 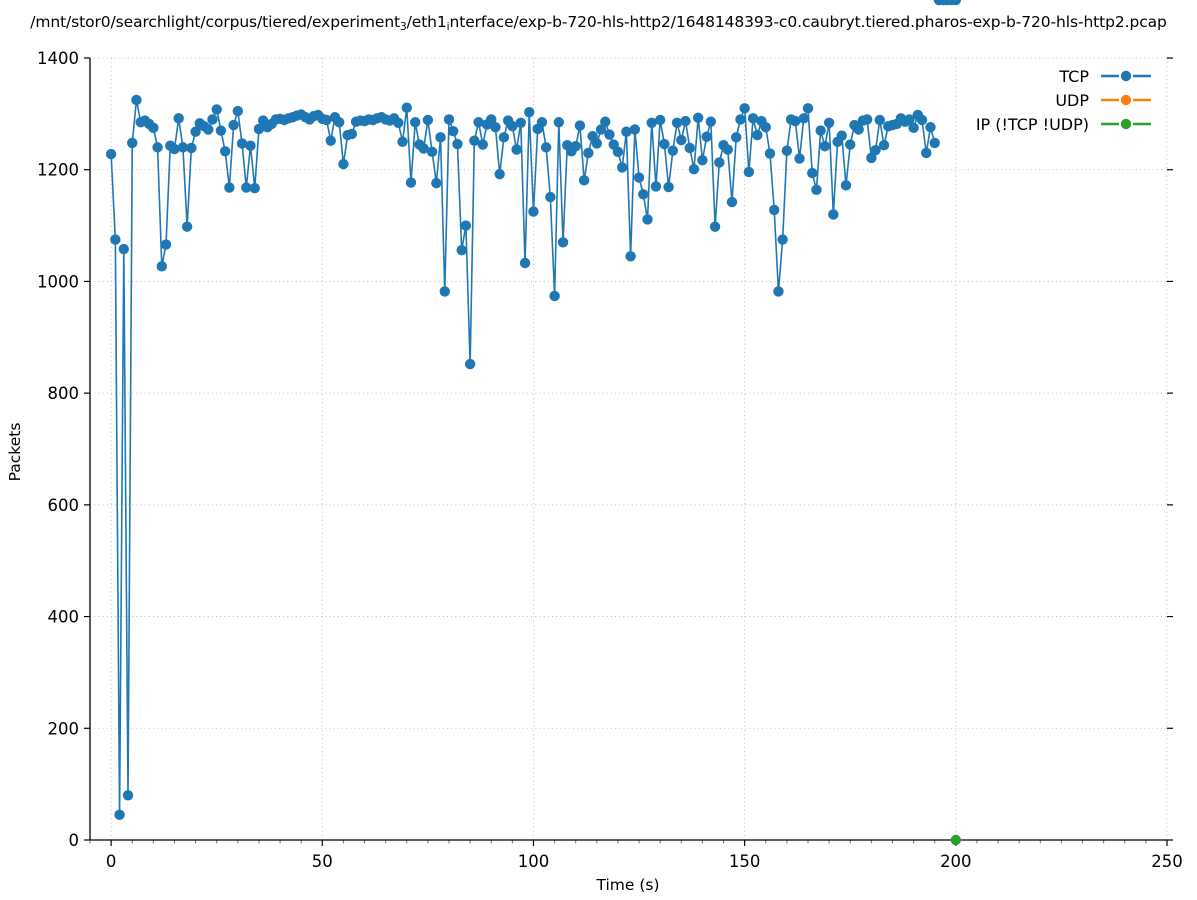 I want to click on y-tick-label: 1200, so click(x=58, y=170).